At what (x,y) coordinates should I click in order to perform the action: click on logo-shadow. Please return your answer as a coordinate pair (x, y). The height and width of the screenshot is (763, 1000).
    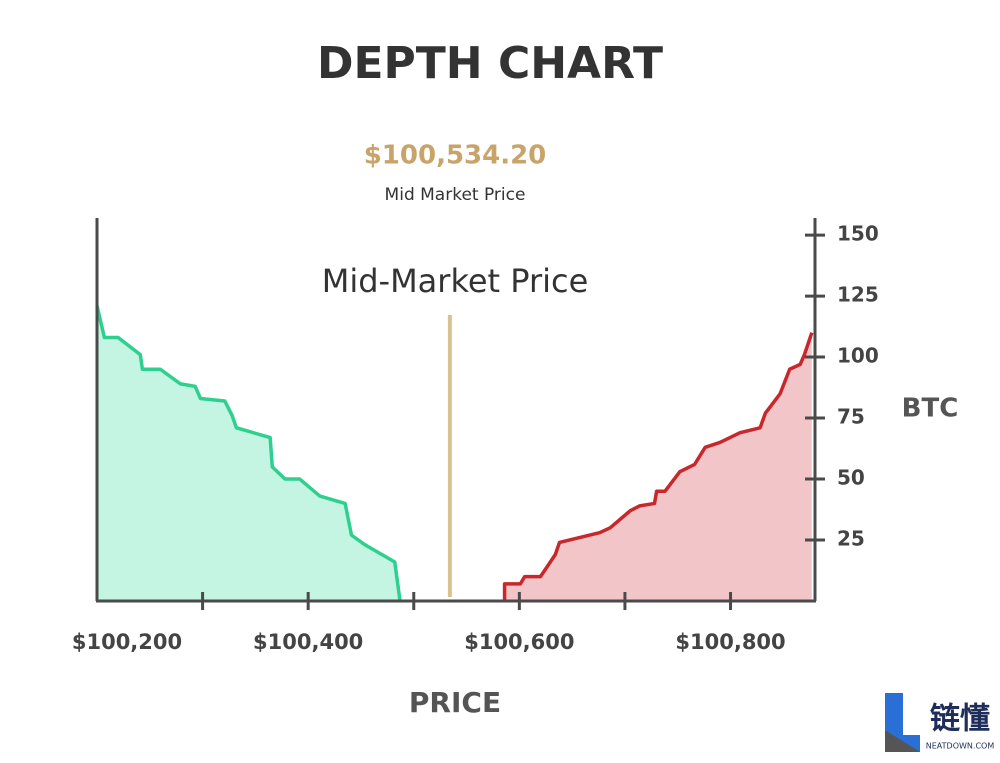
    Looking at the image, I should click on (902, 741).